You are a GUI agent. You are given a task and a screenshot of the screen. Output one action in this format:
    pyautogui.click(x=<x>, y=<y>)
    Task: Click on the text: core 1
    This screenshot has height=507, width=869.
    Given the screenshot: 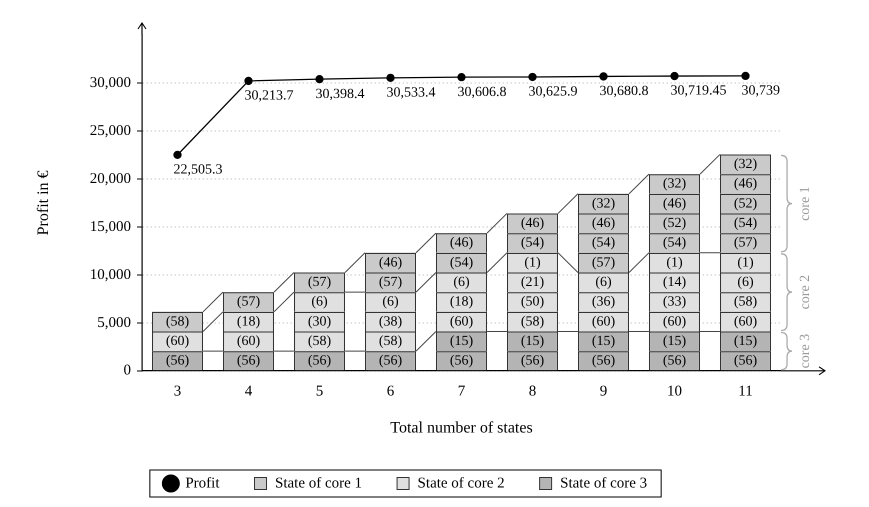 What is the action you would take?
    pyautogui.click(x=806, y=203)
    